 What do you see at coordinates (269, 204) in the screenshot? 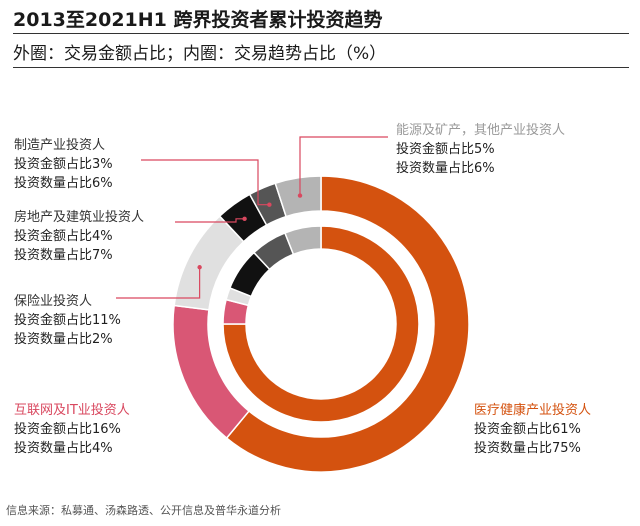
I see `leader-manufacturing-dot` at bounding box center [269, 204].